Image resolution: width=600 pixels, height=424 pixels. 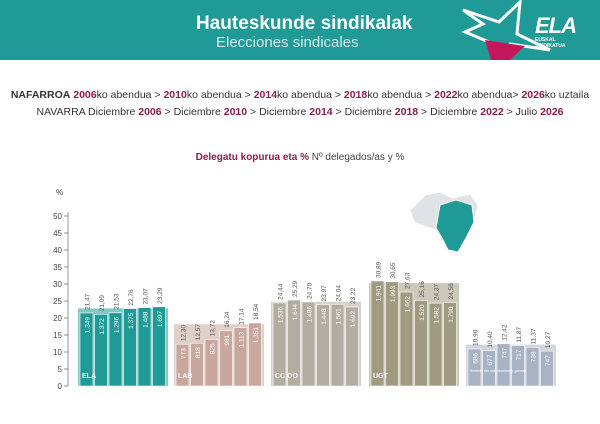 What do you see at coordinates (476, 358) in the screenshot?
I see `bar-delegates-label: 686` at bounding box center [476, 358].